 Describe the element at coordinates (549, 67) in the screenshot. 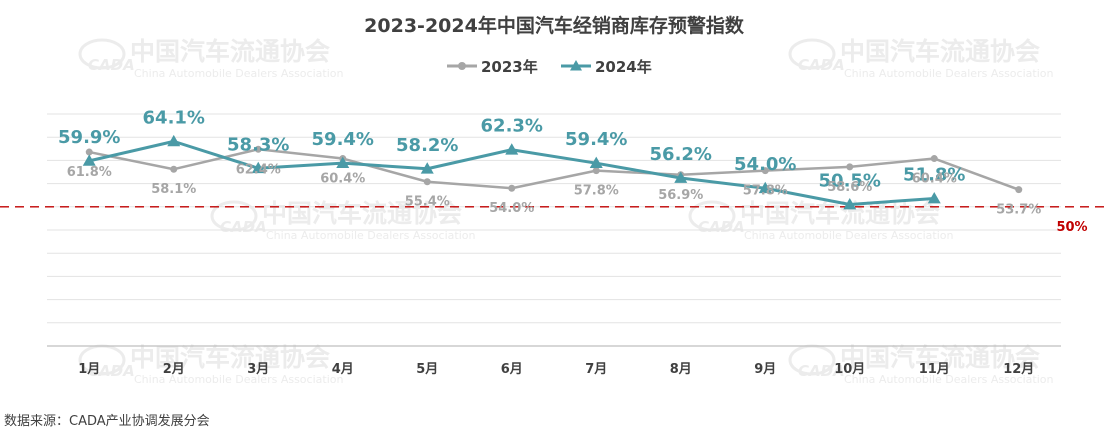

I see `legend: 2023年 2024年` at that location.